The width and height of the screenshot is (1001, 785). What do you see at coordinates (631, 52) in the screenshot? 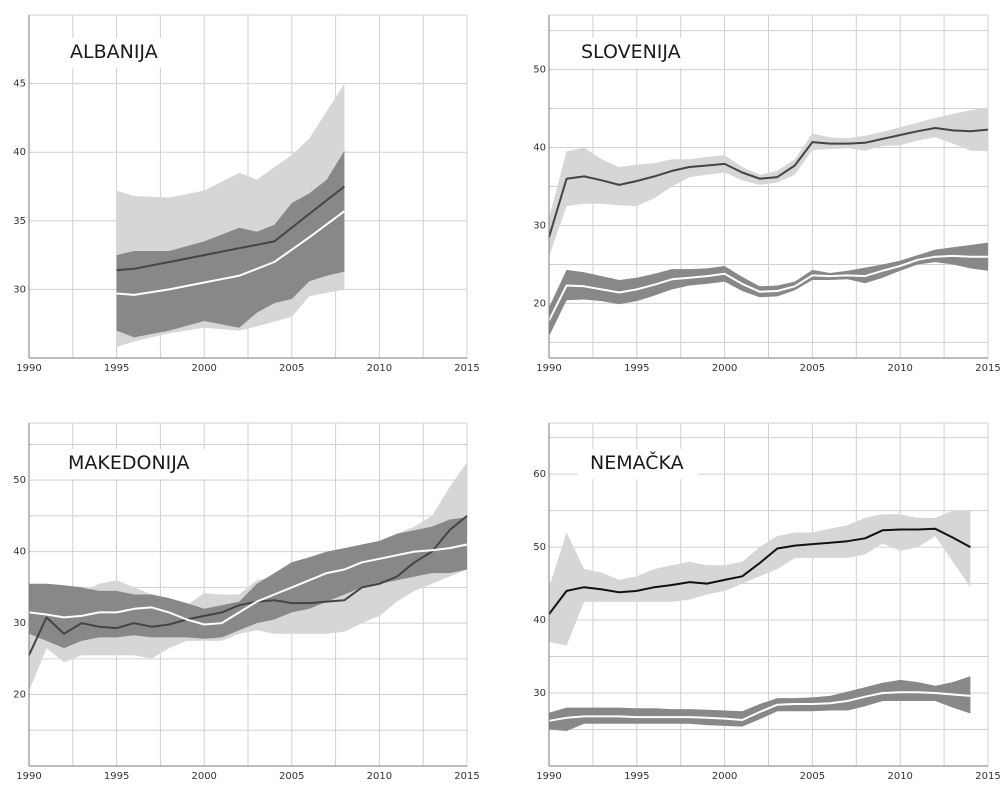
I see `chart-title: SLOVENIJA` at bounding box center [631, 52].